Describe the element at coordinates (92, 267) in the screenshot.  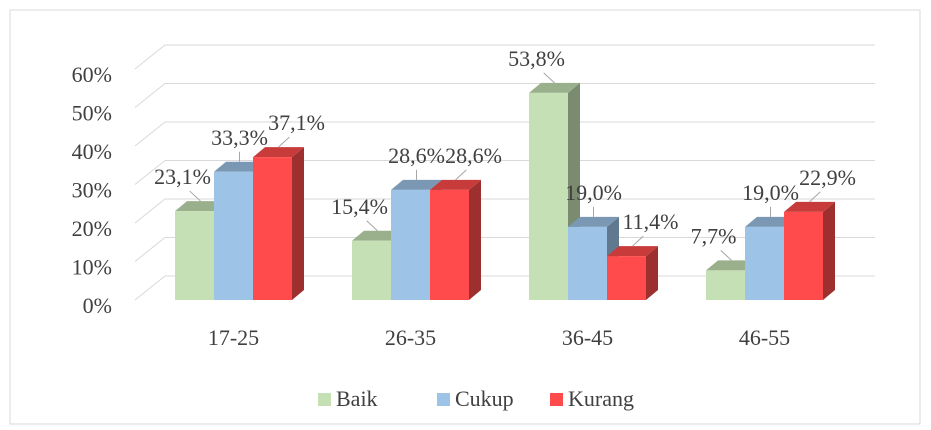
I see `y-tick-label: 10%` at that location.